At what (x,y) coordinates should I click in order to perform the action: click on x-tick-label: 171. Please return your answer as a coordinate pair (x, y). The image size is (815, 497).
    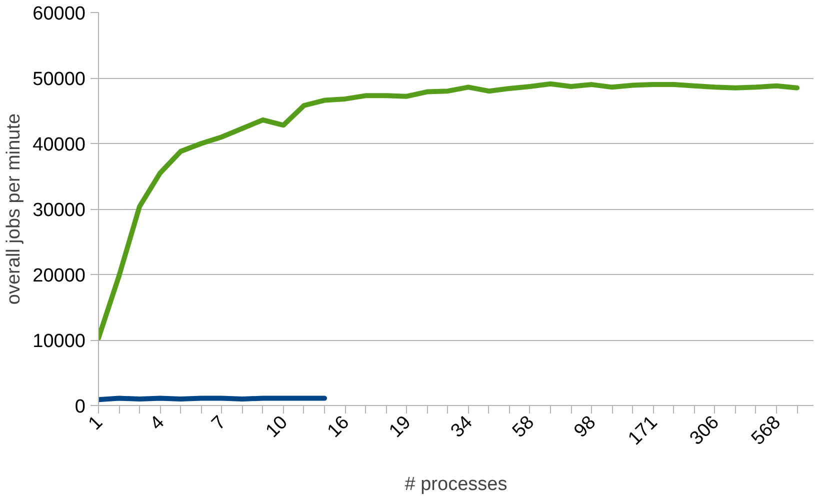
    Looking at the image, I should click on (643, 431).